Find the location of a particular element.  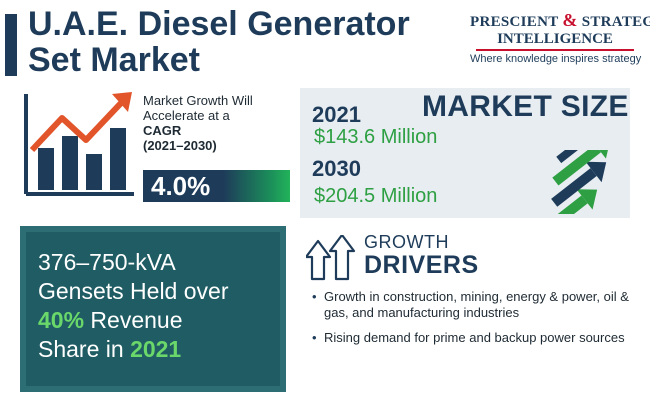

logo-word-prescient: PRESCIENT is located at coordinates (514, 22).